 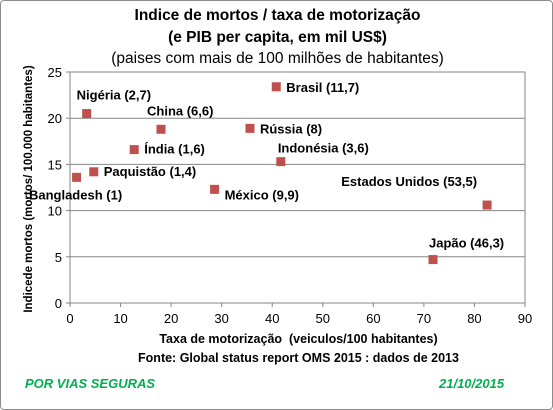 I want to click on data-label: China (6,6), so click(x=180, y=110).